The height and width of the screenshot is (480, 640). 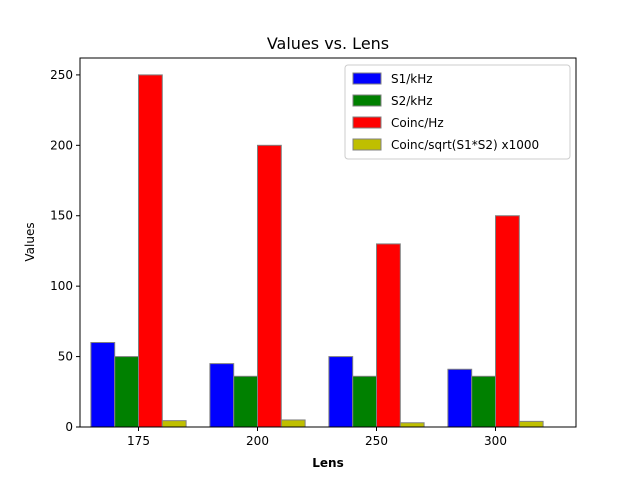 I want to click on y-tick-label: 250, so click(x=61, y=75).